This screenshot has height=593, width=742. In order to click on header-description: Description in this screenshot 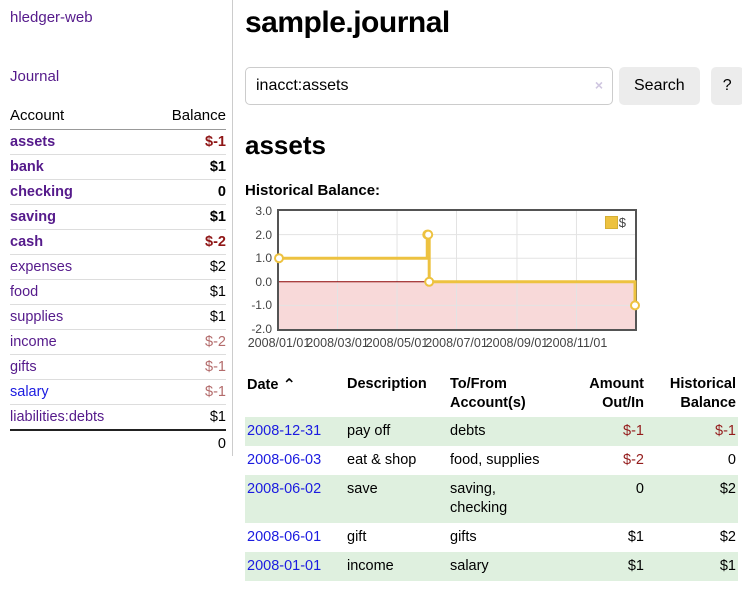, I will do `click(387, 384)`.